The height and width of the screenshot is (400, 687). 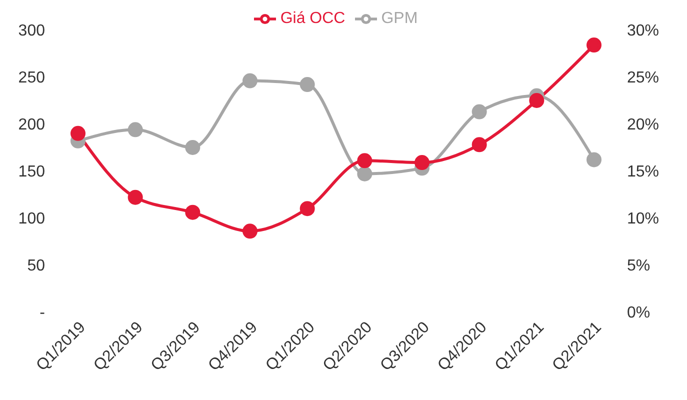 I want to click on y2-tick-label: 10%, so click(x=643, y=219).